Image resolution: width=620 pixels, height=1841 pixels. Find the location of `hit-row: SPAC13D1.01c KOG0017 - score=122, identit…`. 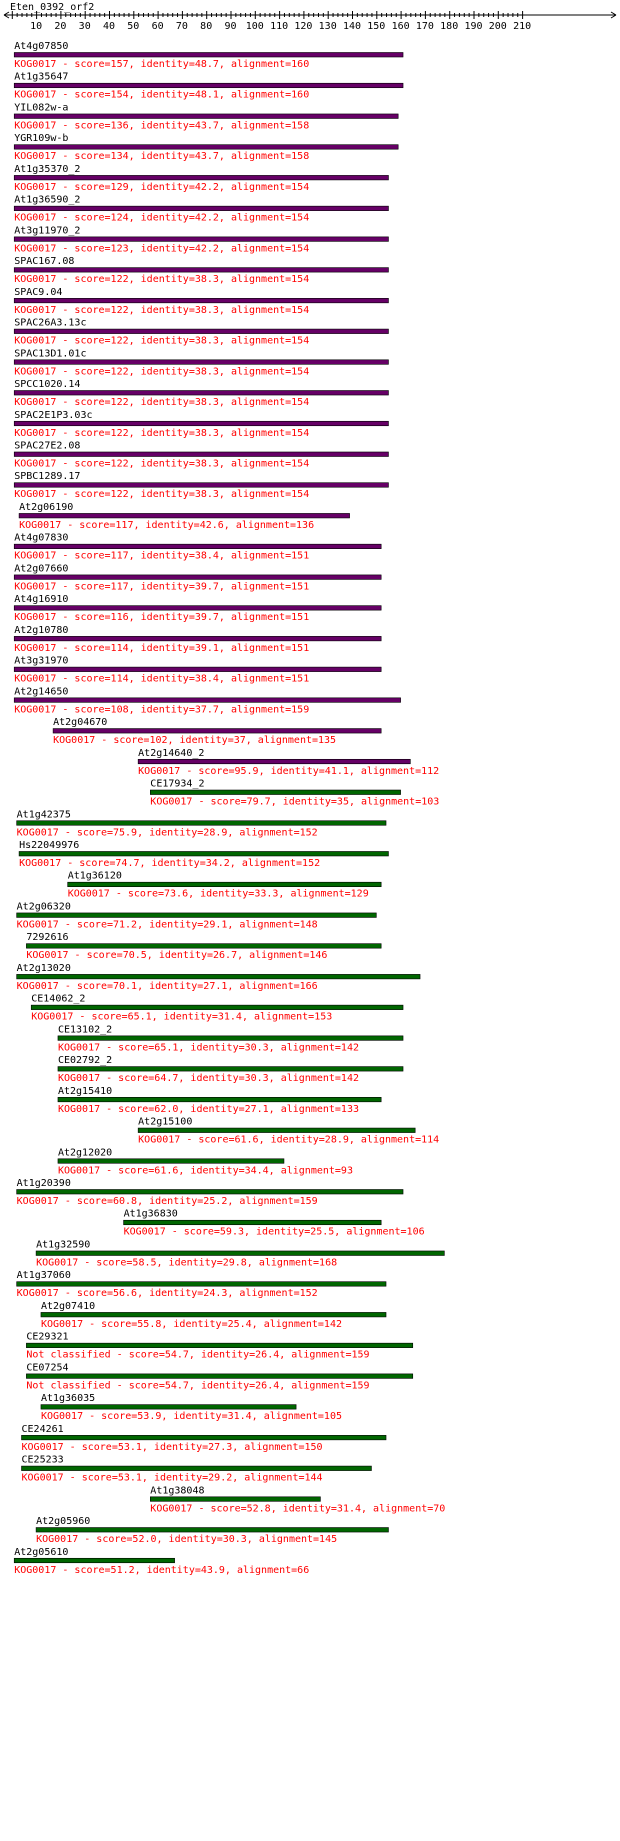

hit-row: SPAC13D1.01c KOG0017 - score=122, identit… is located at coordinates (201, 362).